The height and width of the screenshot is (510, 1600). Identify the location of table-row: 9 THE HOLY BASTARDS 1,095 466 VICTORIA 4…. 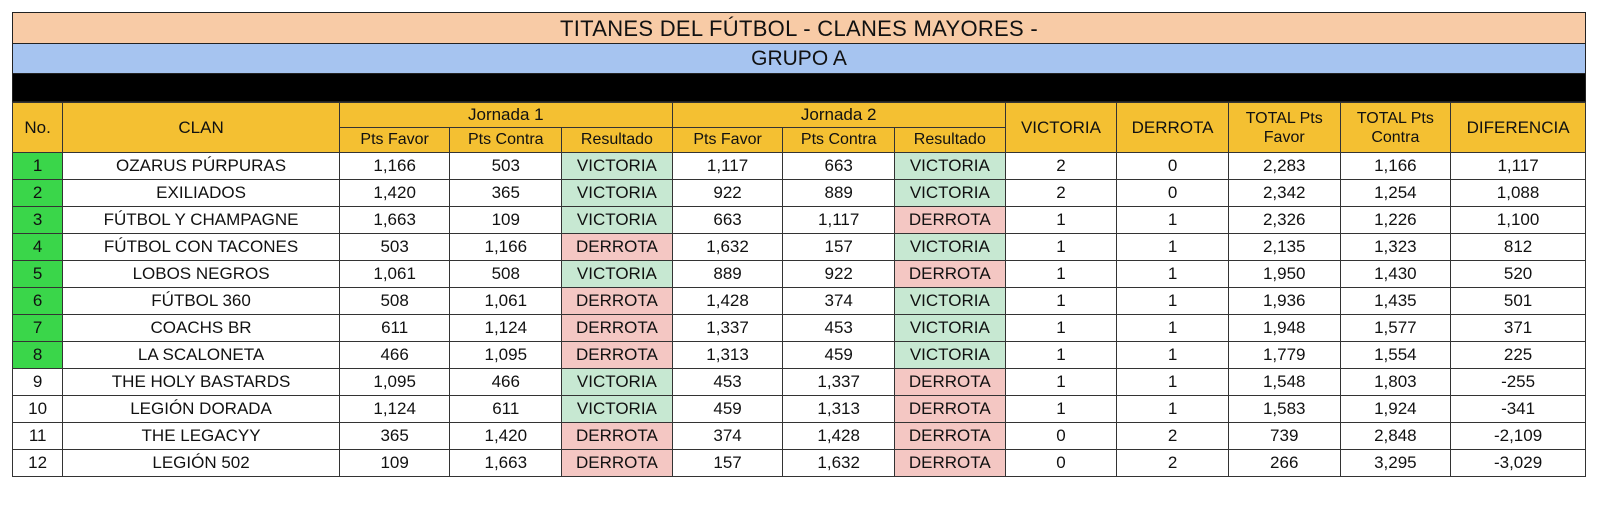
(798, 382).